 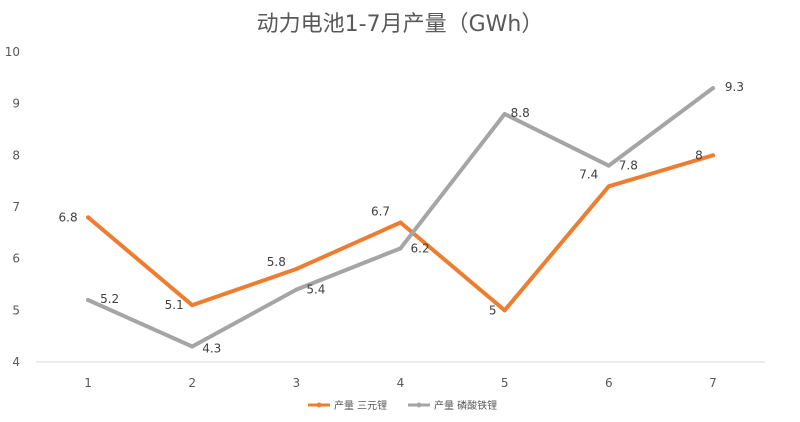 What do you see at coordinates (420, 248) in the screenshot?
I see `data-label: 6.2` at bounding box center [420, 248].